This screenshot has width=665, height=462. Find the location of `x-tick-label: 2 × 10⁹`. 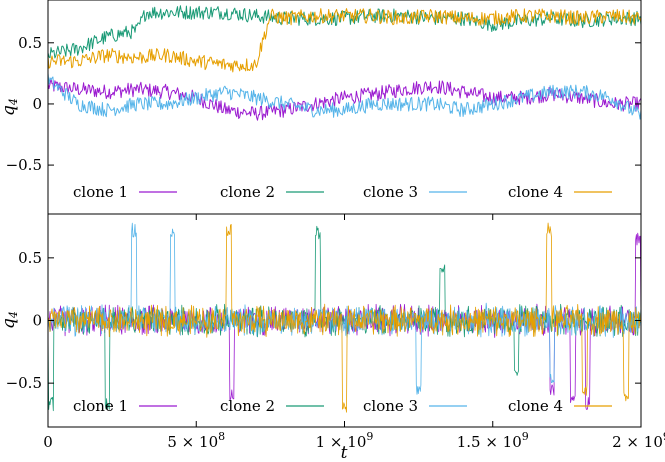

x-tick-label: 2 × 10⁹ is located at coordinates (638, 440).